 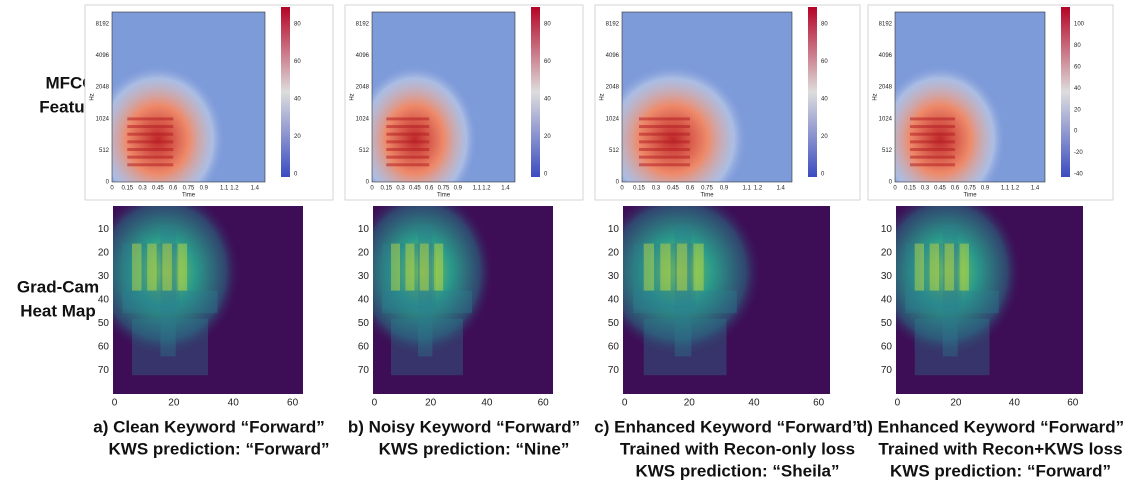 I want to click on y-tick-label: 2048, so click(x=363, y=88).